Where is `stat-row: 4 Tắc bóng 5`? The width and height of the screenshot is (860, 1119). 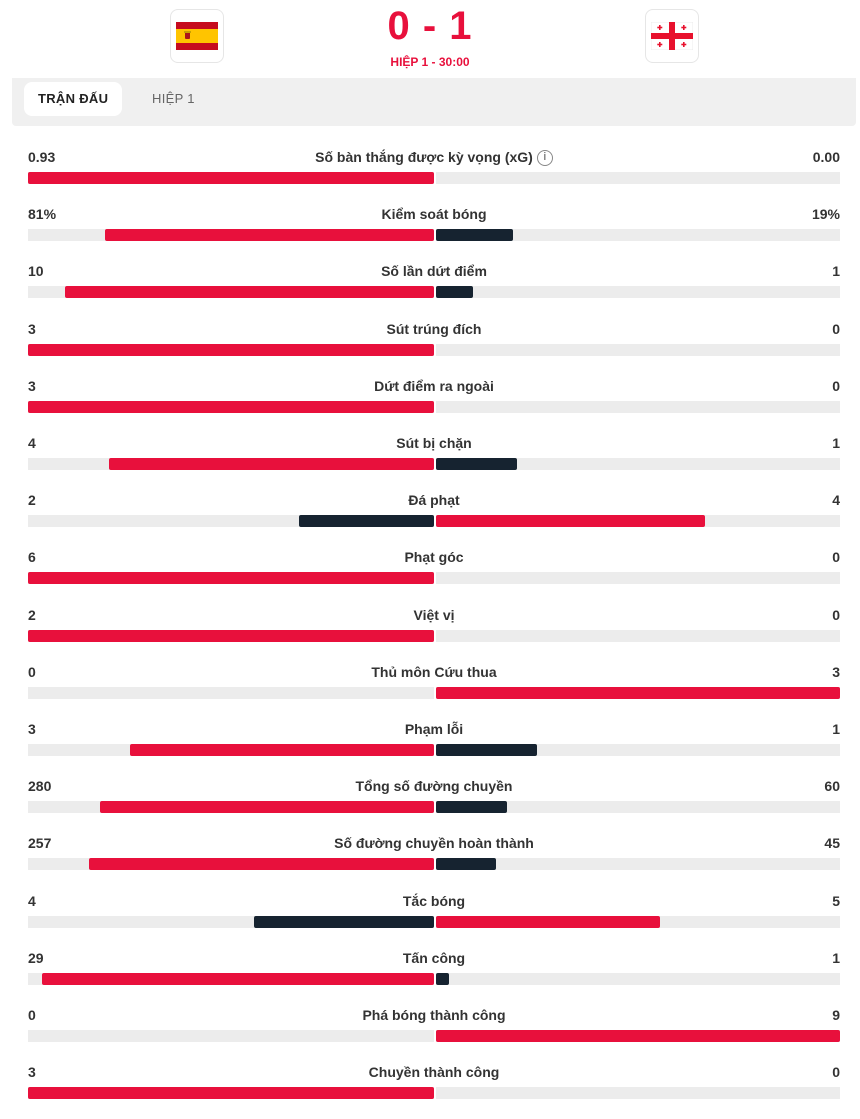
stat-row: 4 Tắc bóng 5 is located at coordinates (434, 912).